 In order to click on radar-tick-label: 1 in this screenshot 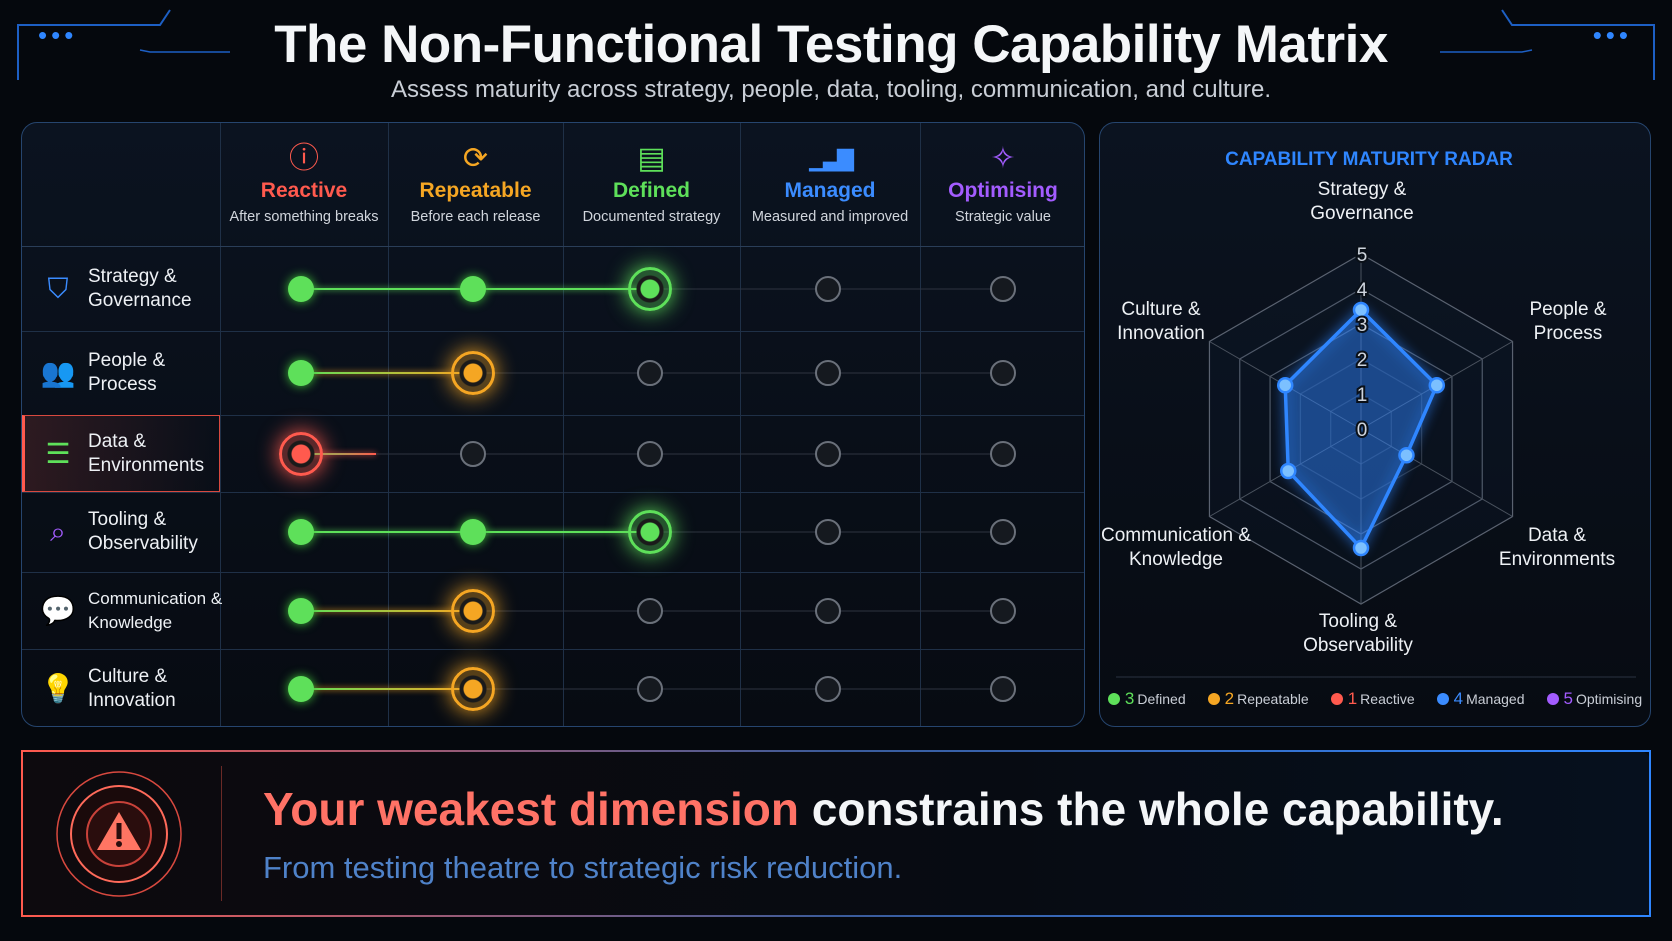, I will do `click(1362, 395)`.